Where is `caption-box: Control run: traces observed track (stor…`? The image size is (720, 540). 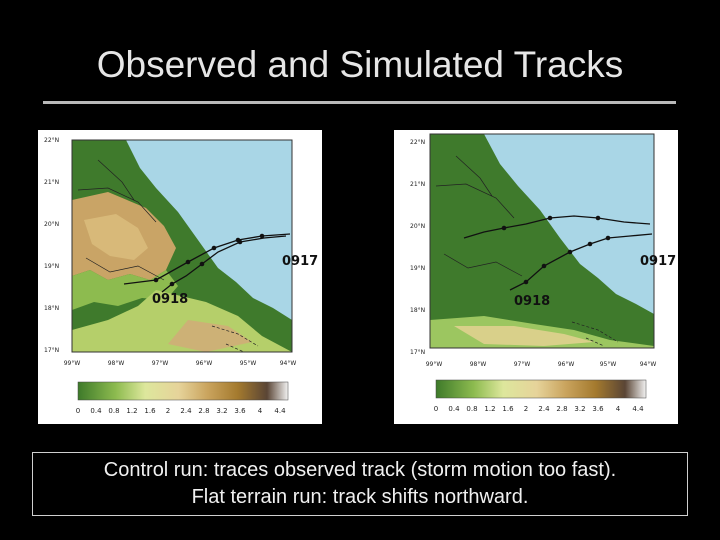 caption-box: Control run: traces observed track (stor… is located at coordinates (360, 484).